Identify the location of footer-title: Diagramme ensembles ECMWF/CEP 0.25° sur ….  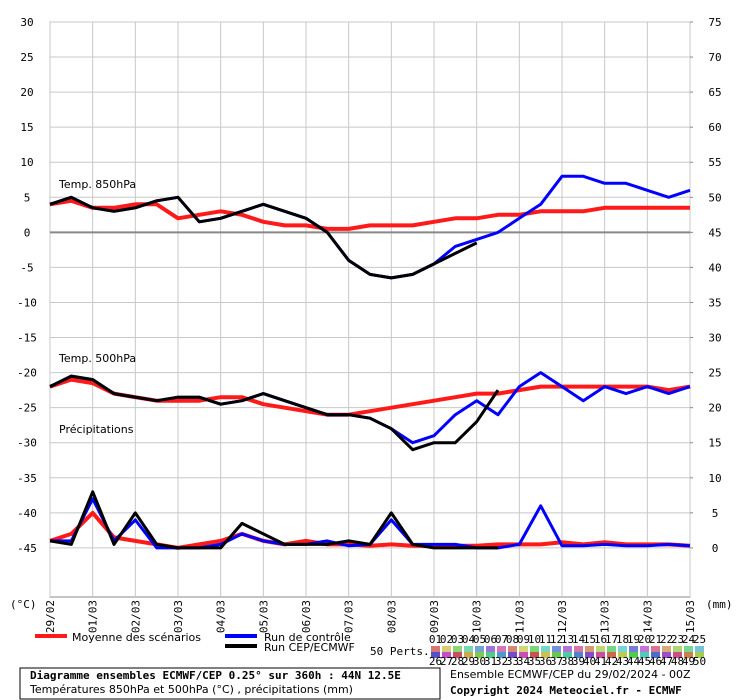
(215, 675).